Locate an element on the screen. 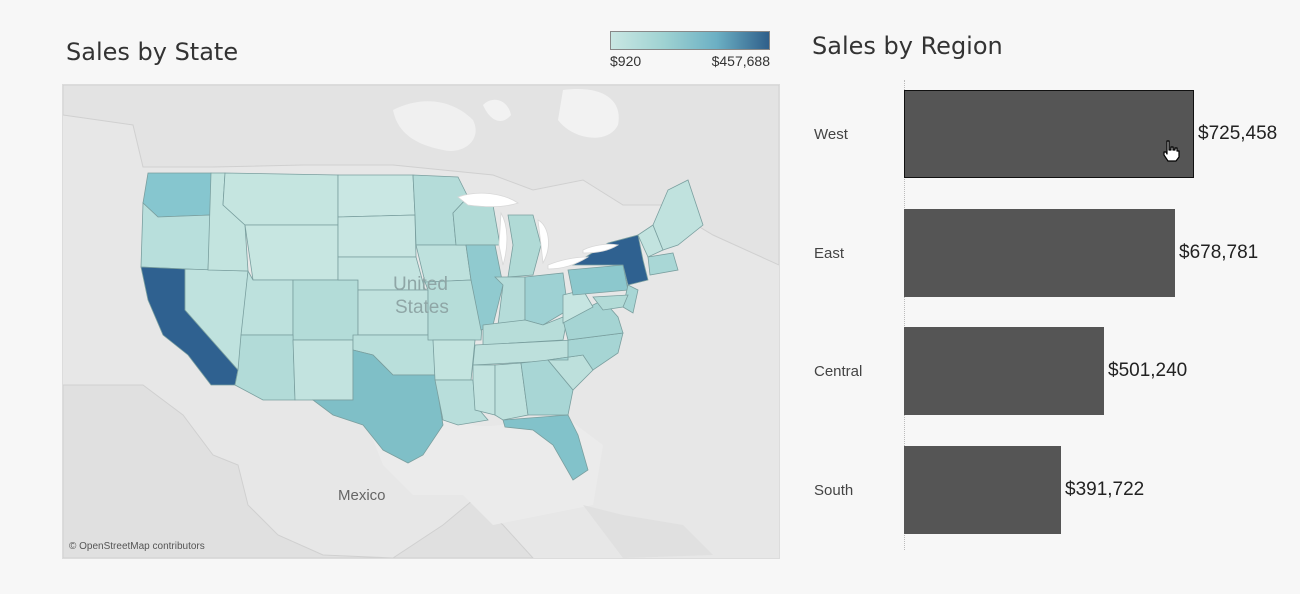 The width and height of the screenshot is (1300, 594). bar-value-label: $501,240 is located at coordinates (1148, 370).